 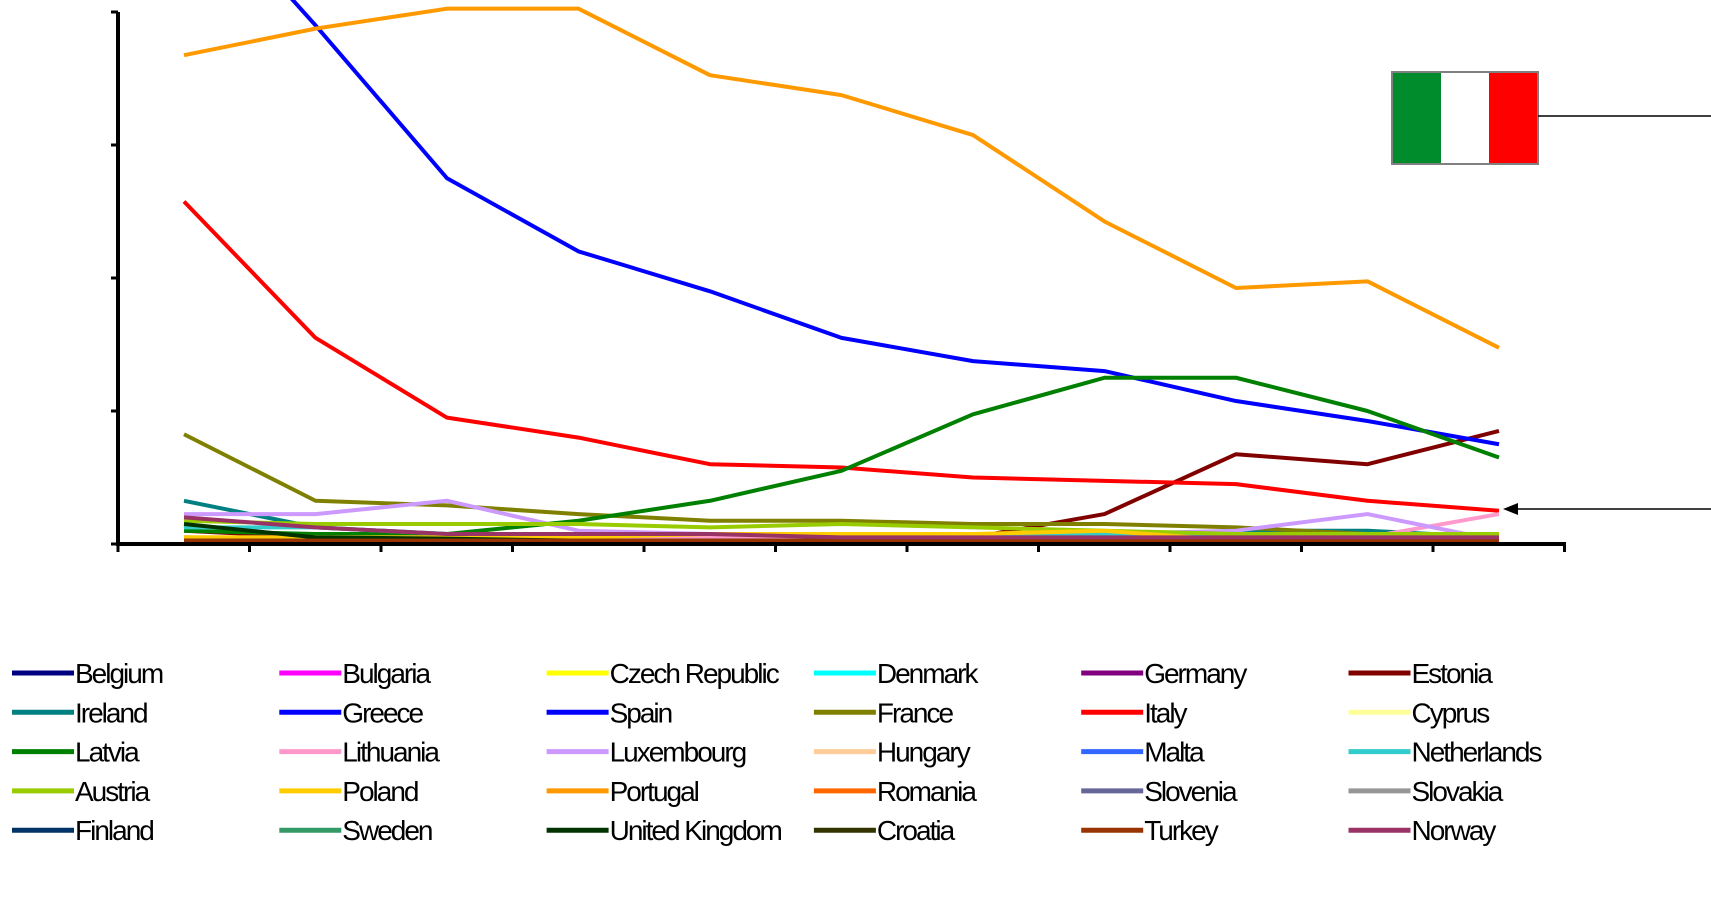 I want to click on legend-label: Sweden, so click(x=387, y=830).